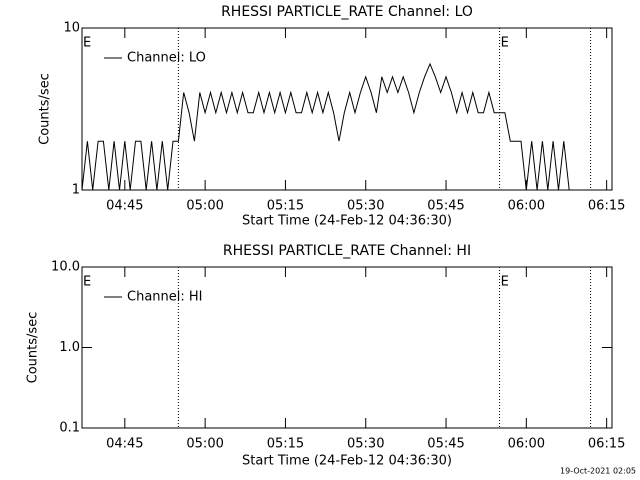 This screenshot has height=480, width=640. What do you see at coordinates (65, 267) in the screenshot?
I see `y-tick-label: 10.0` at bounding box center [65, 267].